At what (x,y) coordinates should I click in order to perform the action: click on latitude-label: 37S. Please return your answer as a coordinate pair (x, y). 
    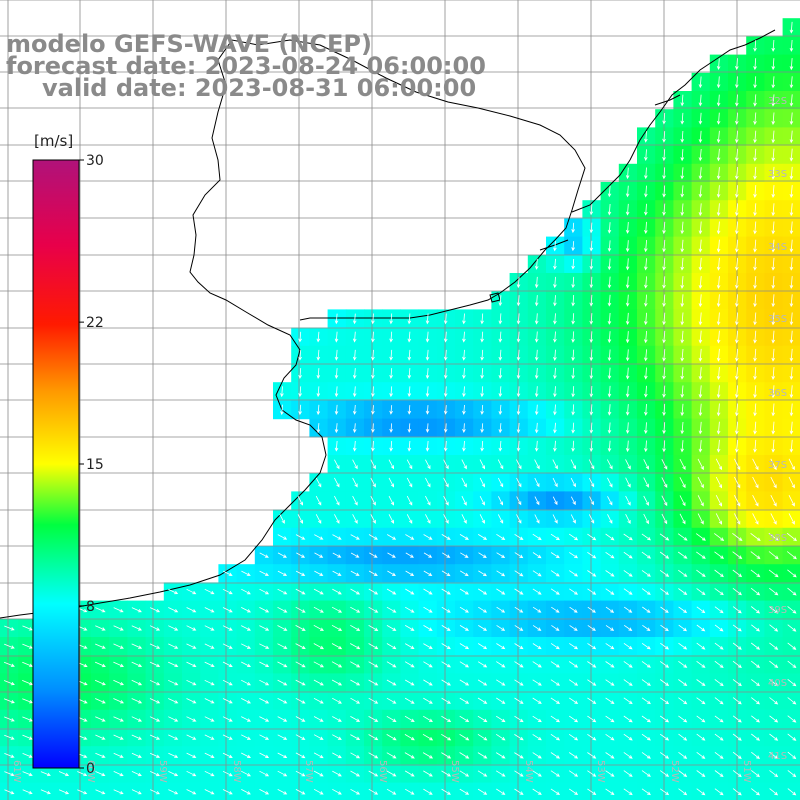
    Looking at the image, I should click on (777, 465).